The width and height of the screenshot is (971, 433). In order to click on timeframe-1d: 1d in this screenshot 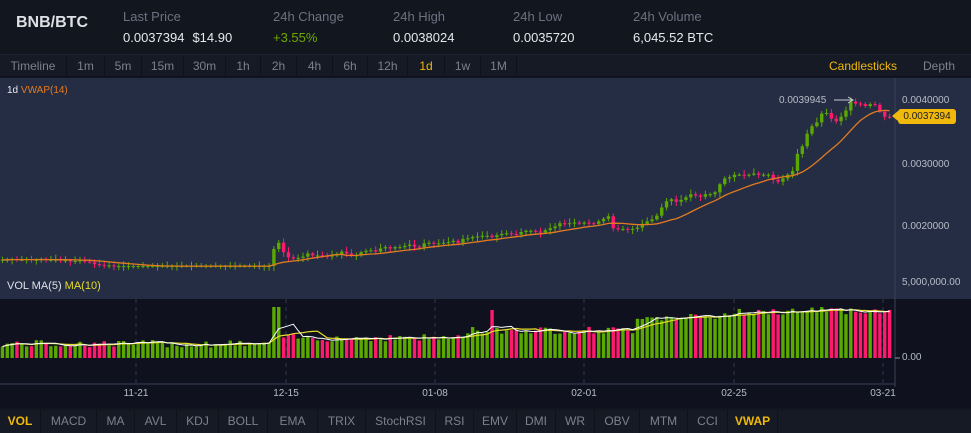, I will do `click(426, 66)`.